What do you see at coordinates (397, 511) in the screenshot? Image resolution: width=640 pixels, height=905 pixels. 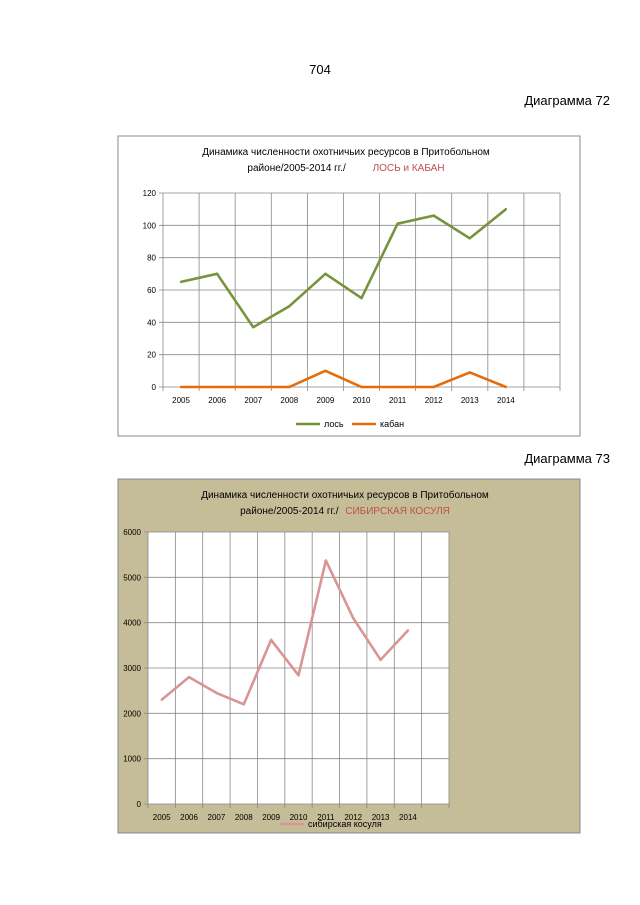 I see `chart-2-title-accent: СИБИРСКАЯ КОСУЛЯ` at bounding box center [397, 511].